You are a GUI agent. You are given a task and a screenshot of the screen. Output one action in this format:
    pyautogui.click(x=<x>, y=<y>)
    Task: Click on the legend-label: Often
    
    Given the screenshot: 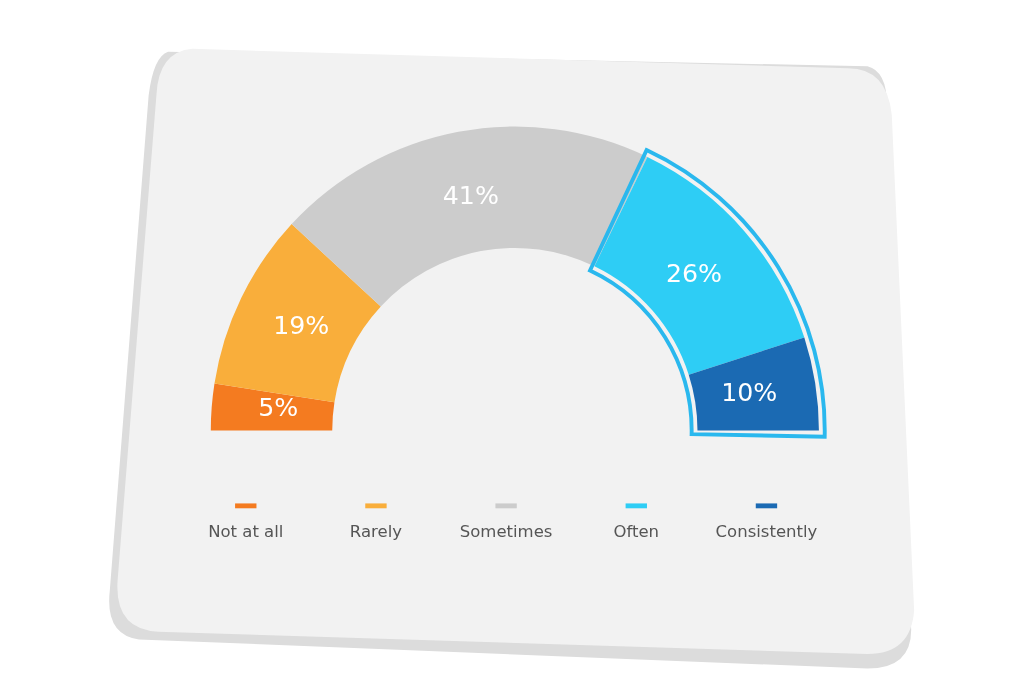 What is the action you would take?
    pyautogui.click(x=636, y=532)
    